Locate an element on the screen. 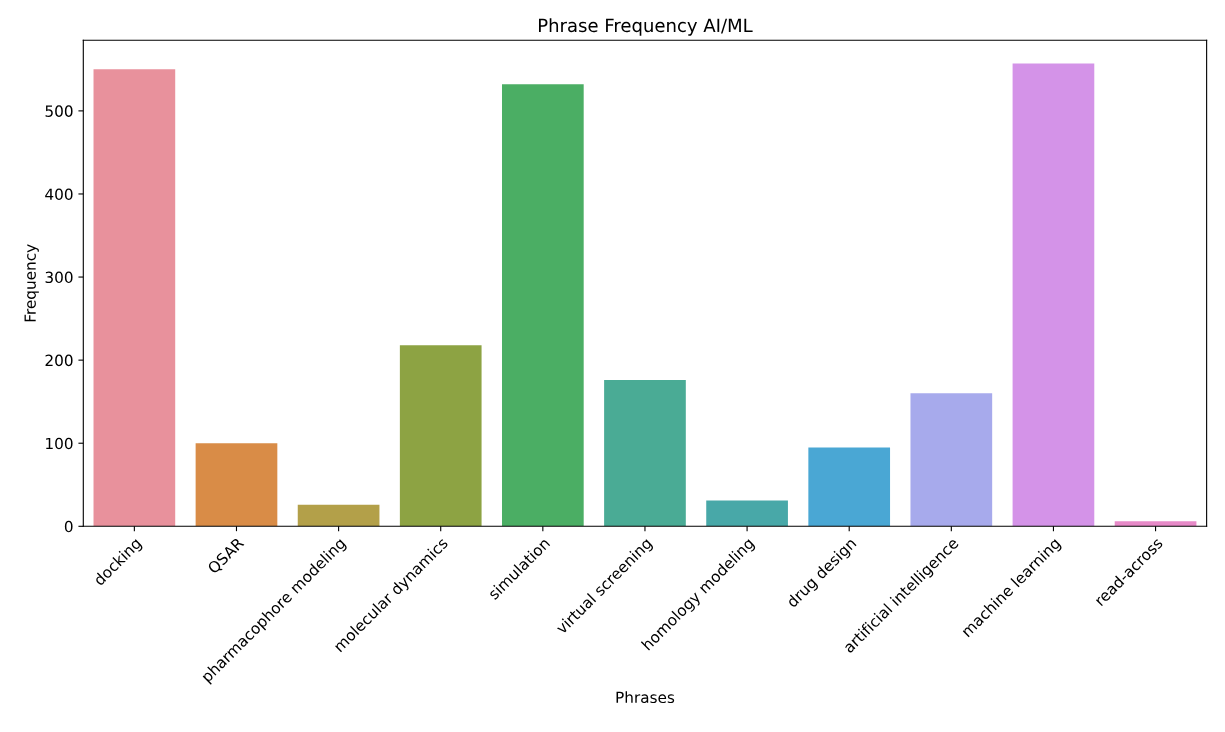 Image resolution: width=1225 pixels, height=732 pixels. y-axis-title: Frequency is located at coordinates (31, 283).